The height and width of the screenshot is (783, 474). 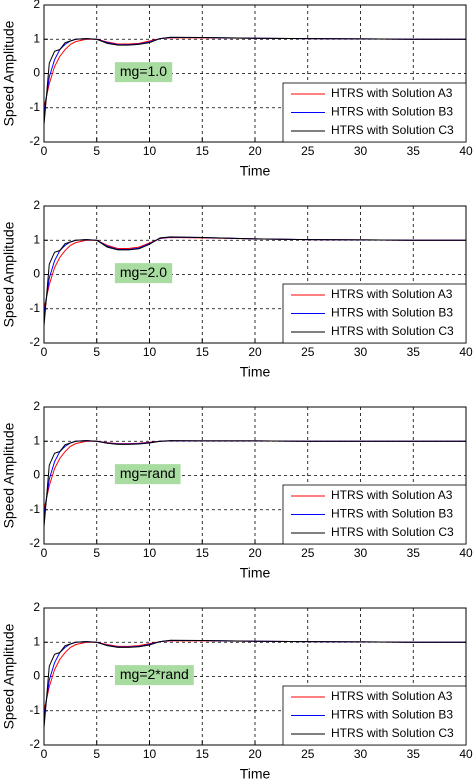 I want to click on annotation: mg=1.0, so click(x=143, y=71).